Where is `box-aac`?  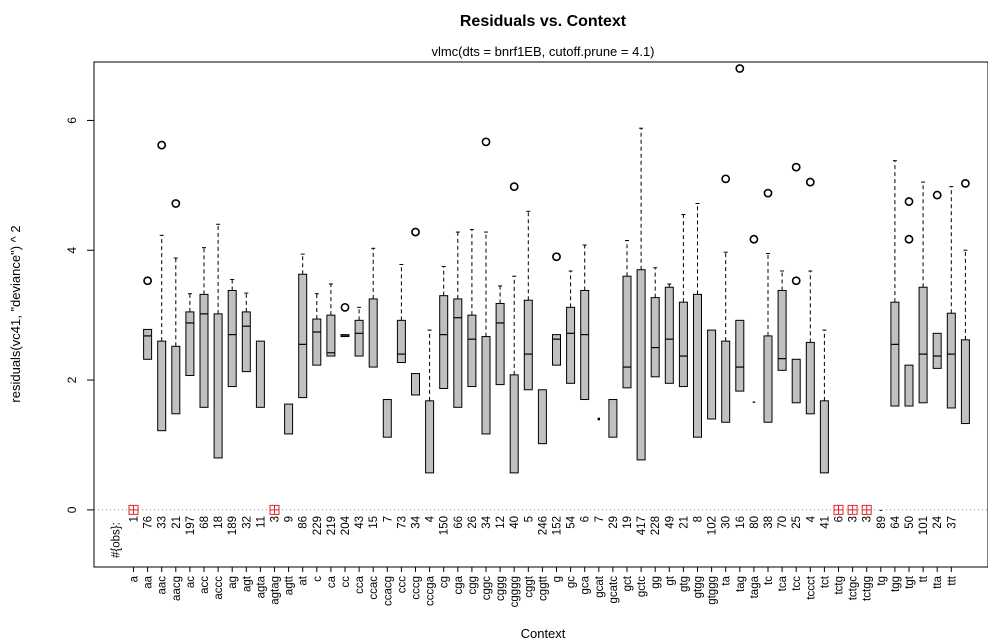 box-aac is located at coordinates (162, 286).